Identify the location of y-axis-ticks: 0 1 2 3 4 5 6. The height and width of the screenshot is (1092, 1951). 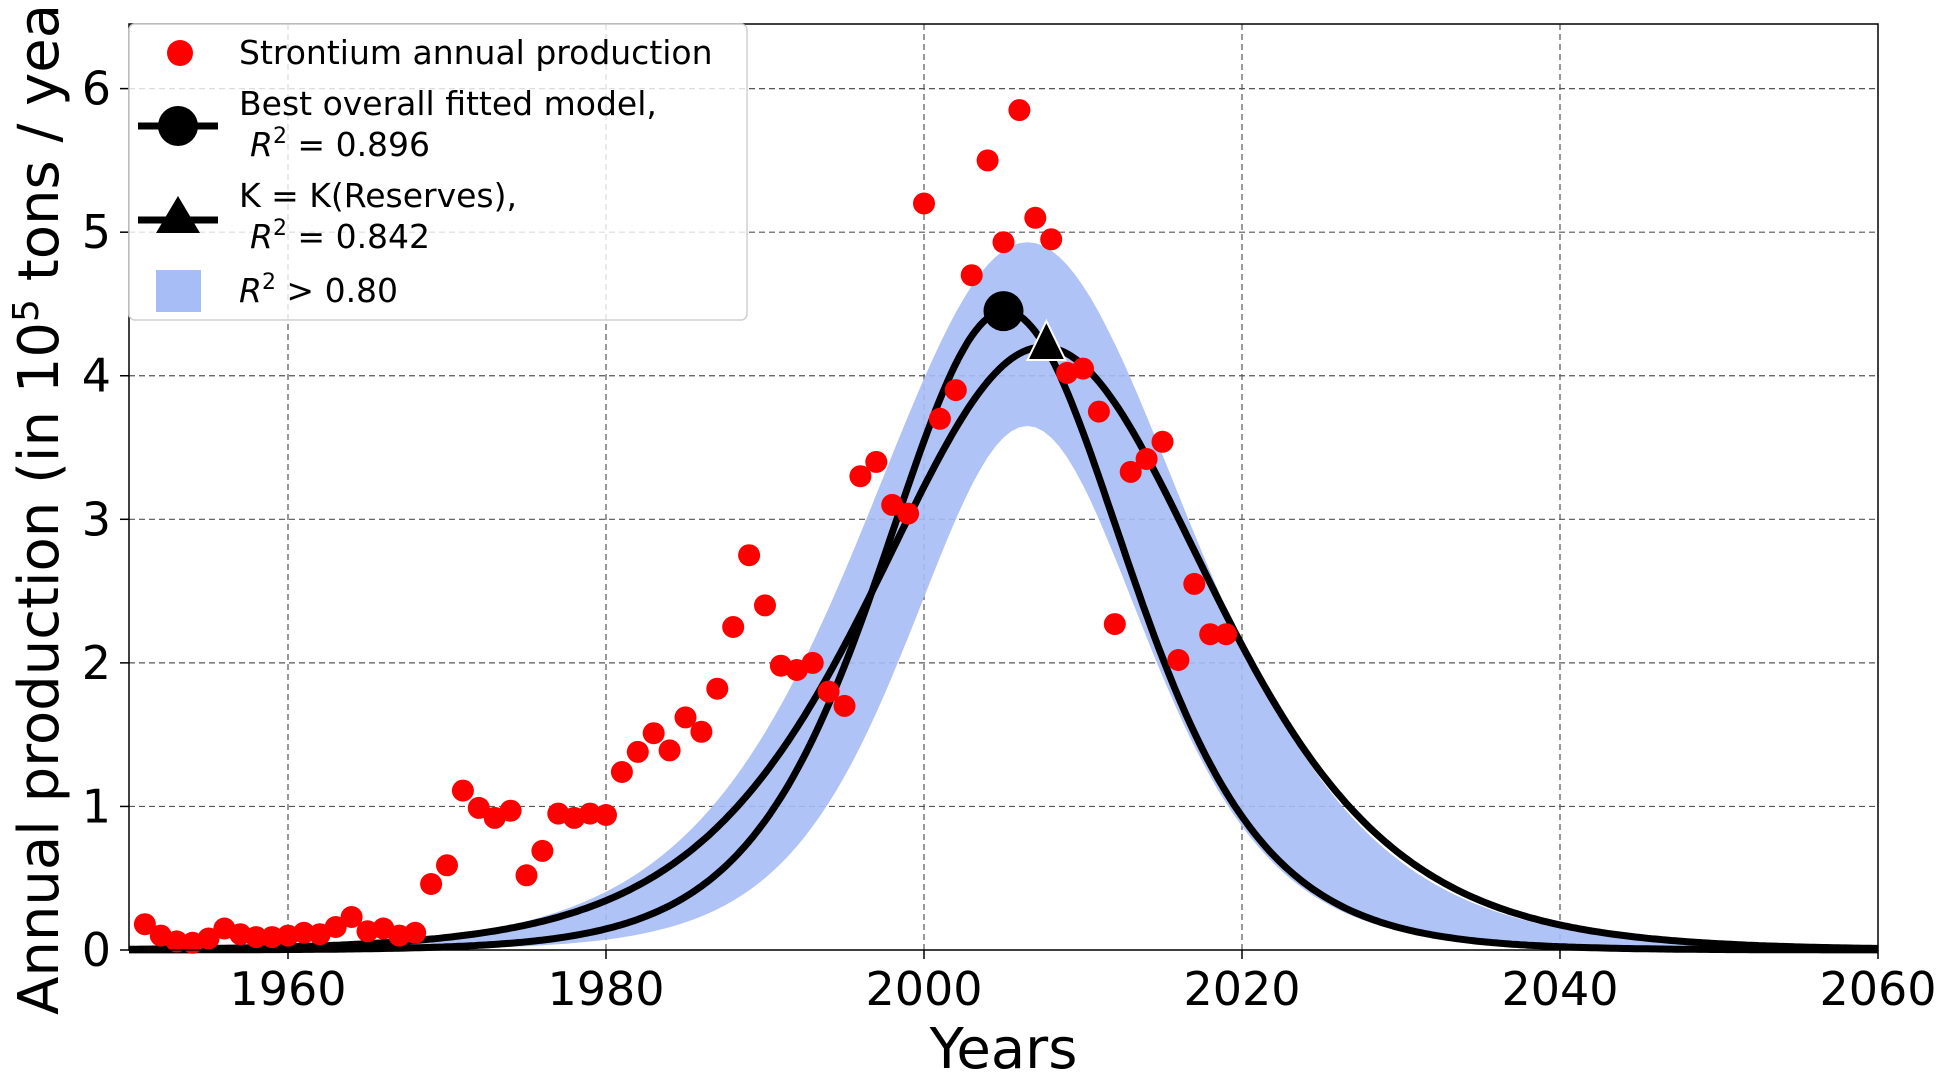
(105, 519).